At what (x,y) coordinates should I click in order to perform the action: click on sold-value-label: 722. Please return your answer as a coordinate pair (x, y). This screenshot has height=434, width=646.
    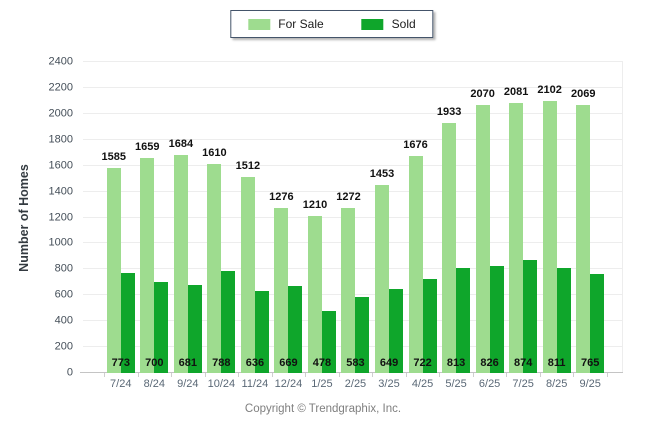
    Looking at the image, I should click on (422, 363).